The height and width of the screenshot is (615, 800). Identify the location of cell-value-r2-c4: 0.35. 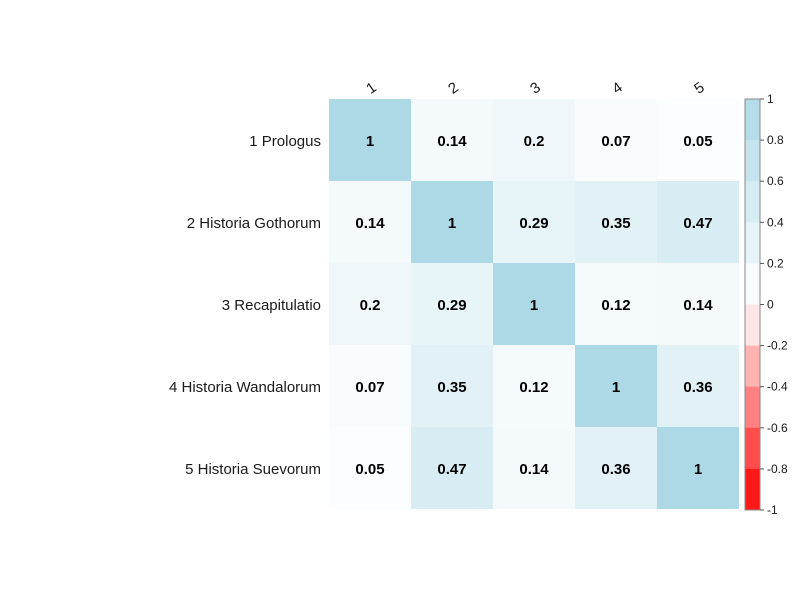
(615, 223).